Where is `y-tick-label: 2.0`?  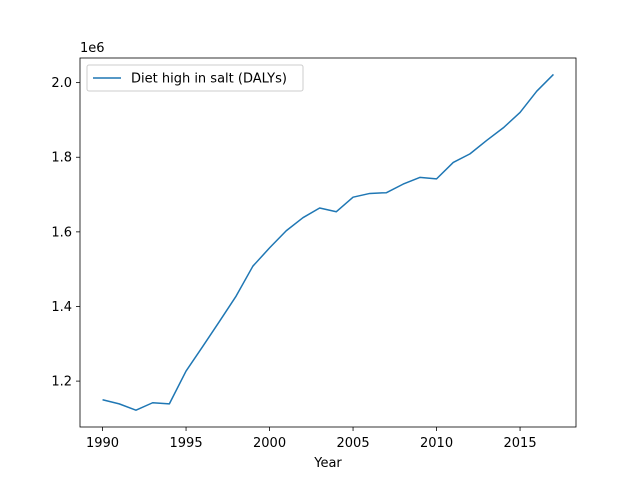
y-tick-label: 2.0 is located at coordinates (61, 83).